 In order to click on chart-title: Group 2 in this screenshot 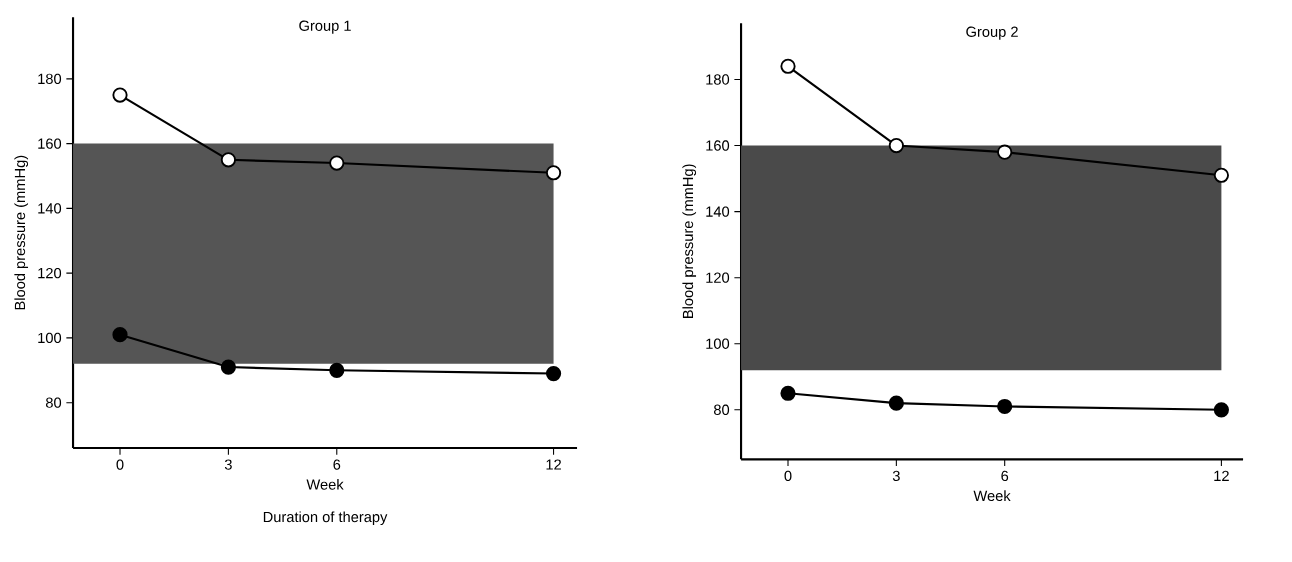, I will do `click(992, 33)`.